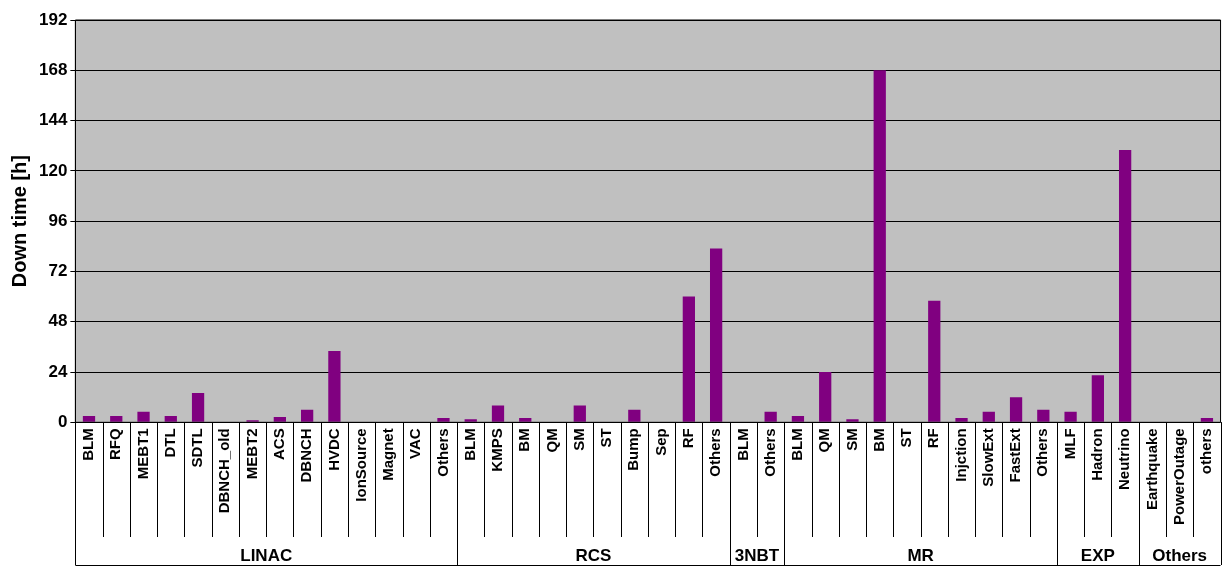 The height and width of the screenshot is (567, 1231). What do you see at coordinates (1178, 476) in the screenshot?
I see `x-tick-label: PowerOutage` at bounding box center [1178, 476].